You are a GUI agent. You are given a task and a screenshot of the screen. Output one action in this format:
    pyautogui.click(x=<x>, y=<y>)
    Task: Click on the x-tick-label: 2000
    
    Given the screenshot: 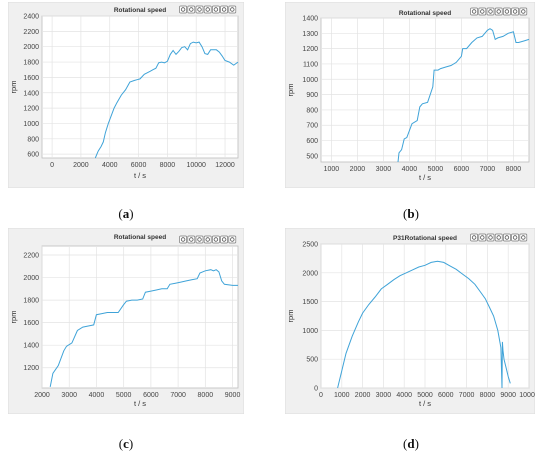 What is the action you would take?
    pyautogui.click(x=42, y=395)
    